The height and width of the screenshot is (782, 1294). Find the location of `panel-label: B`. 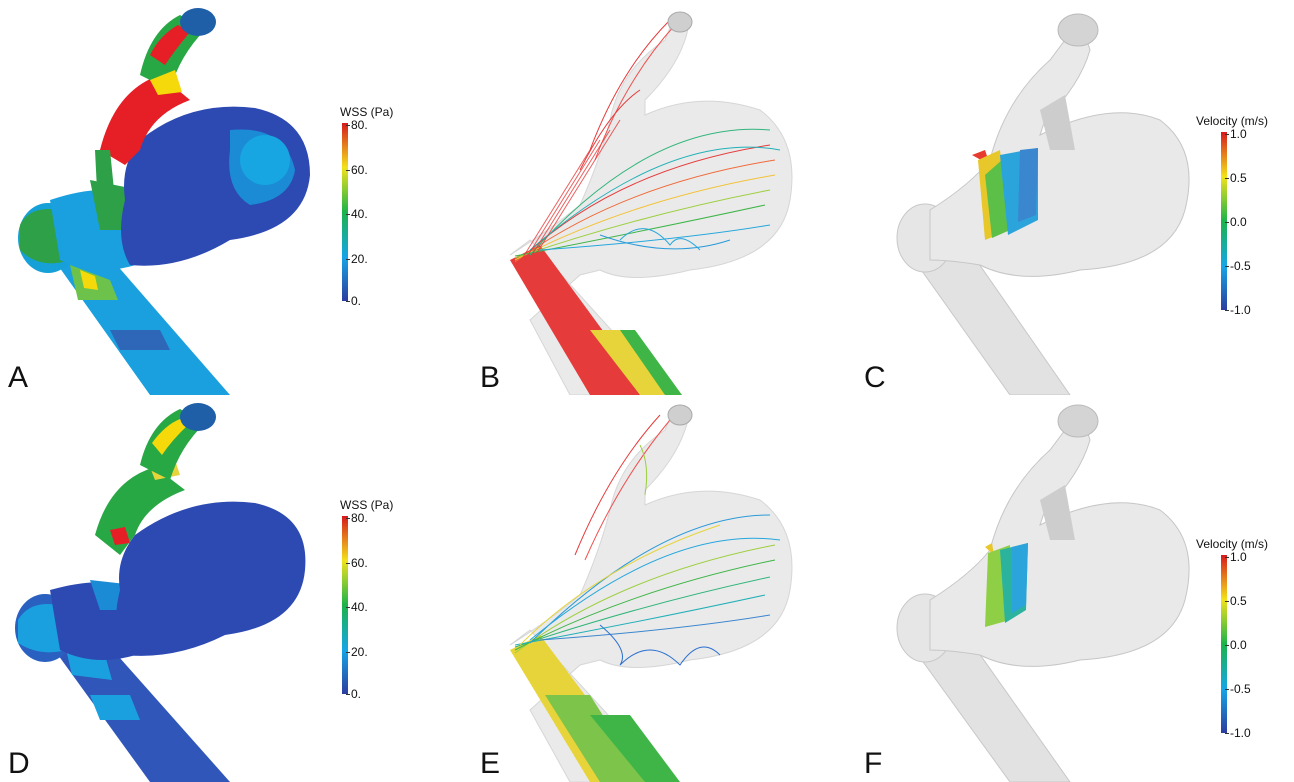

panel-label: B is located at coordinates (490, 377).